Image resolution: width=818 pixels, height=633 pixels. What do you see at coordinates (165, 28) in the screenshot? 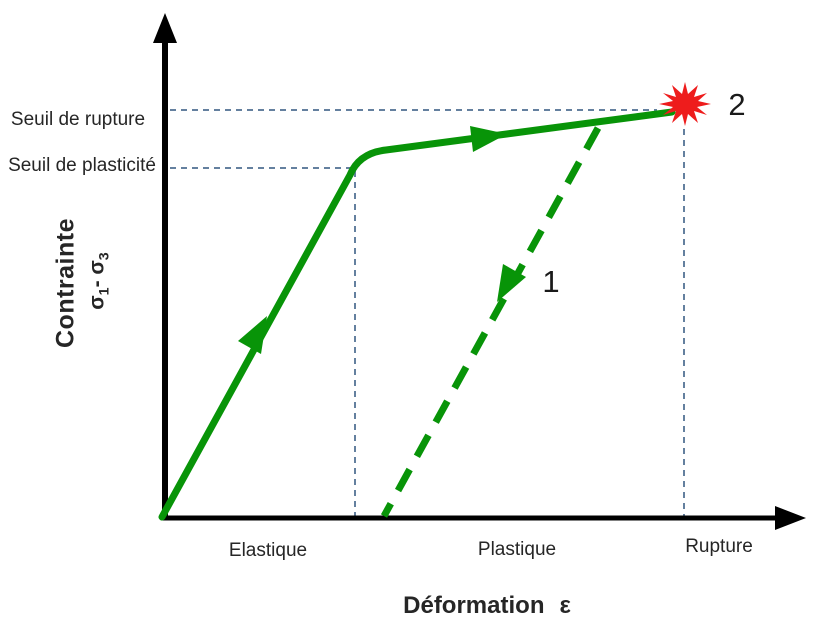
I see `y-axis-arrowhead` at bounding box center [165, 28].